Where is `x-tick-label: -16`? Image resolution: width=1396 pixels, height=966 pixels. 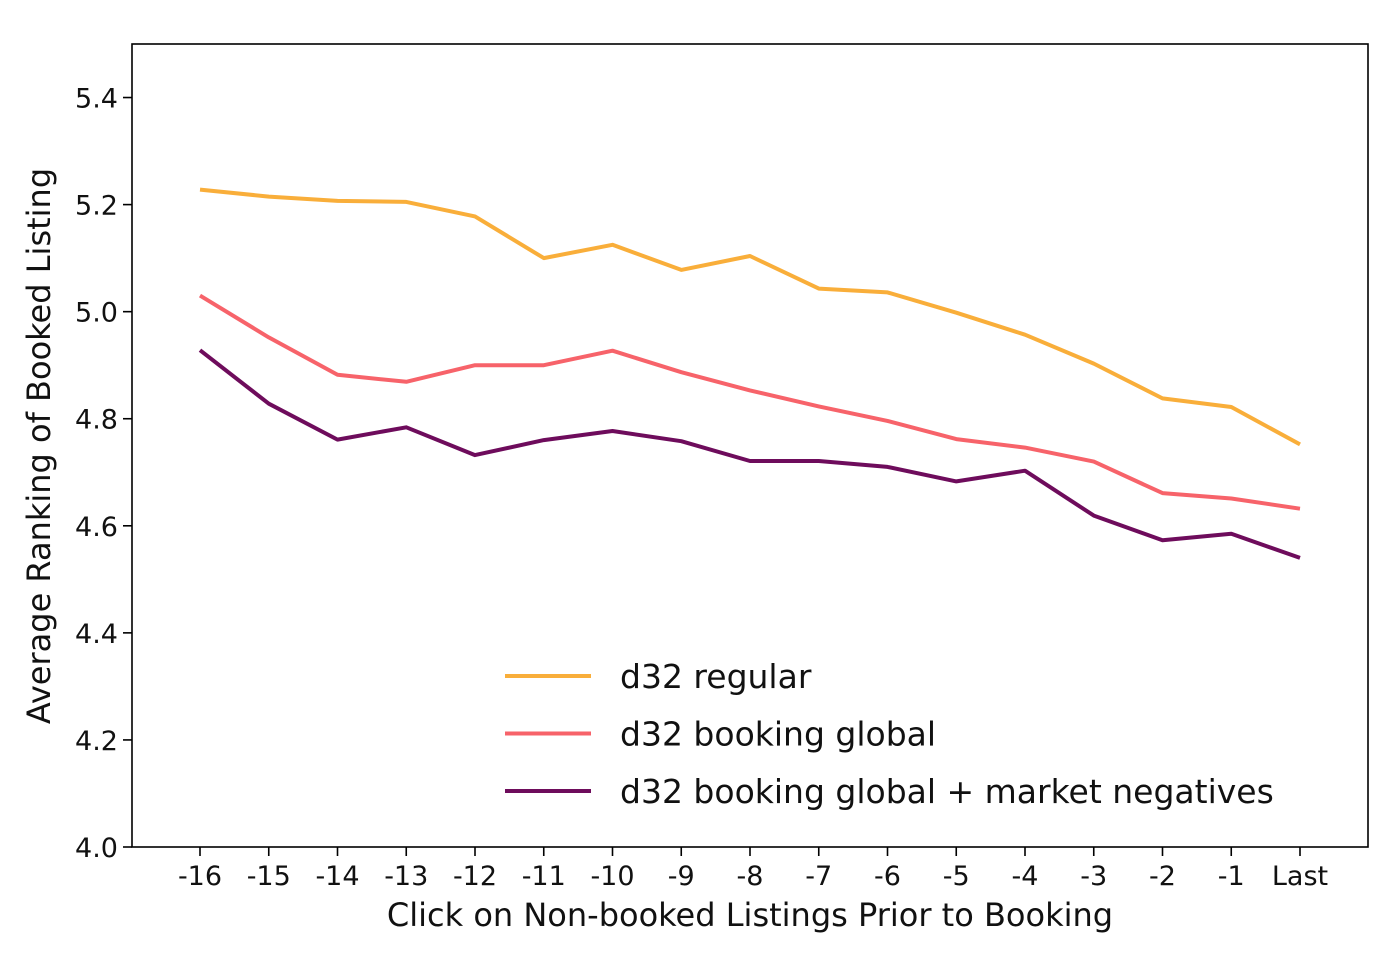
x-tick-label: -16 is located at coordinates (200, 876).